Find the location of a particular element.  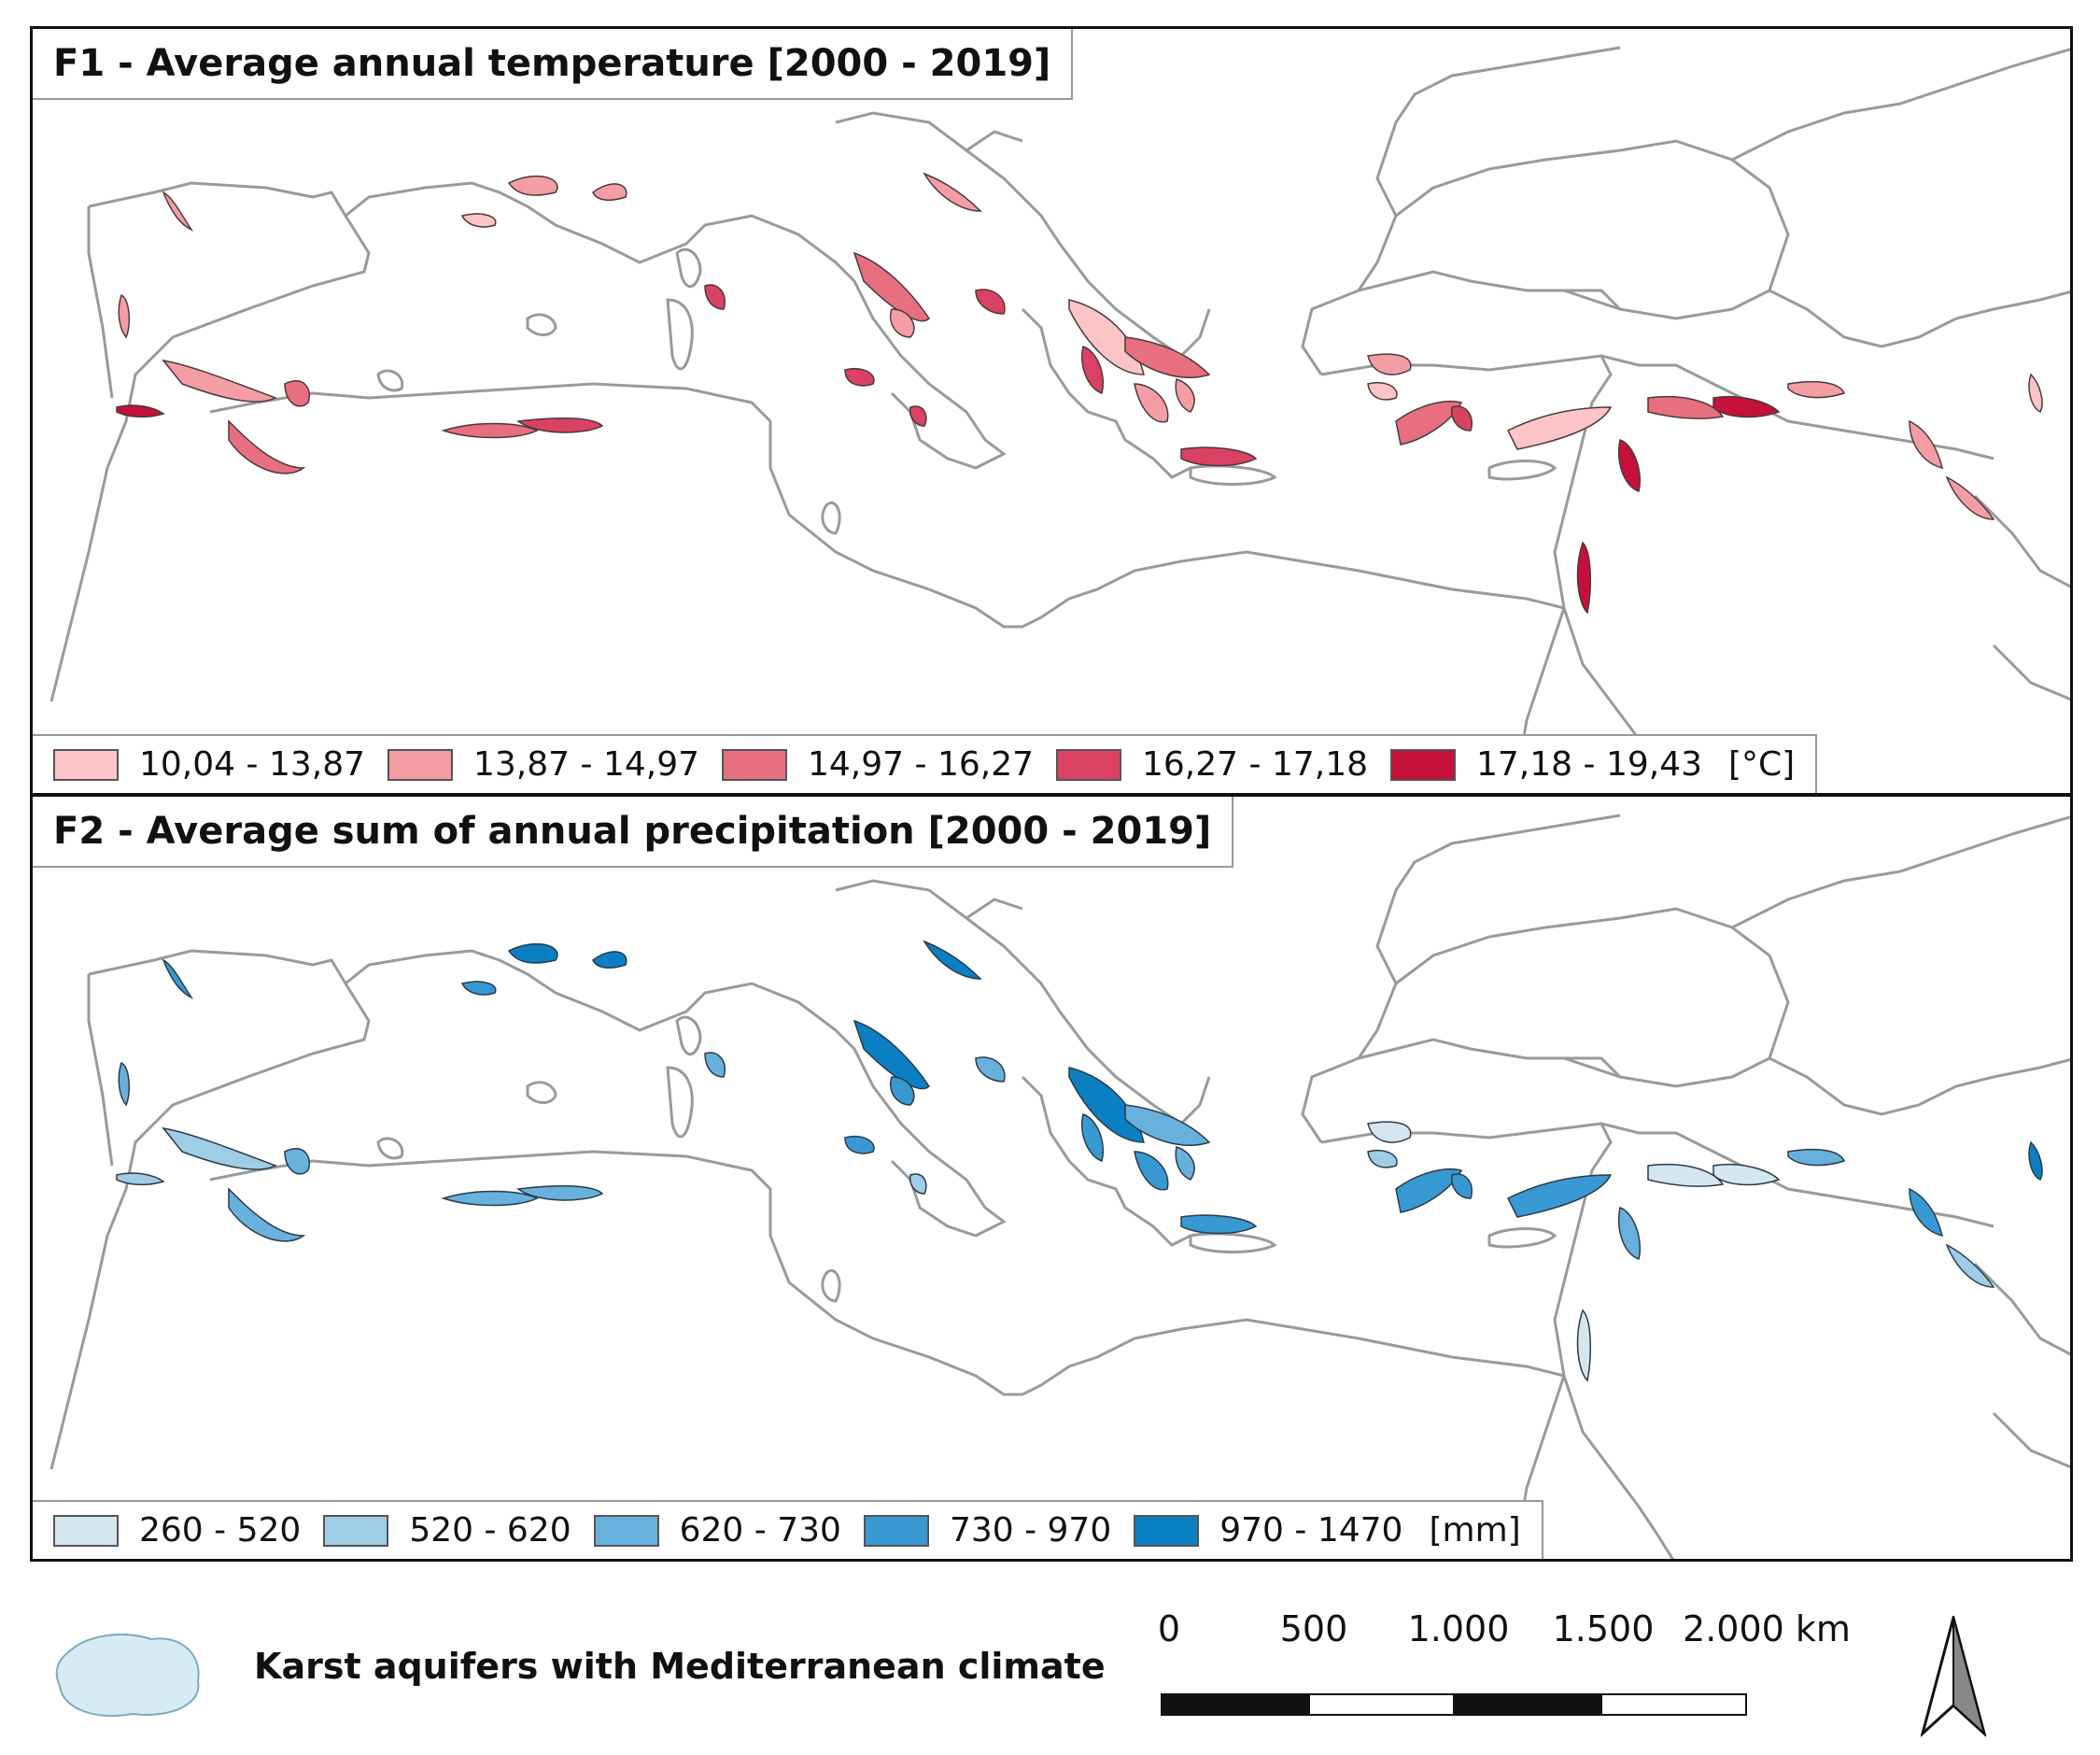

scale-label: 1.000 is located at coordinates (1458, 1628).